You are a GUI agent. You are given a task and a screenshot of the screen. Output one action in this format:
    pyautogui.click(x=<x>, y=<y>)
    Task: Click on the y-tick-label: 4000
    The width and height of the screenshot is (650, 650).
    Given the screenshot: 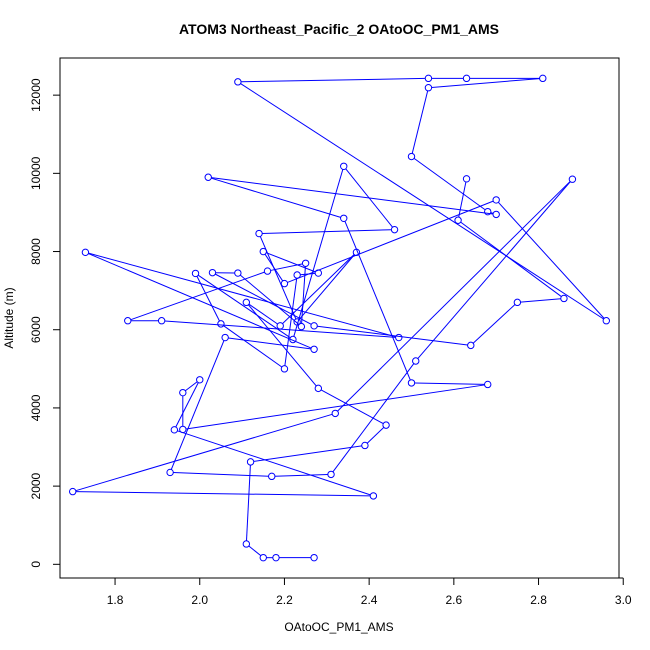 What is the action you would take?
    pyautogui.click(x=36, y=407)
    